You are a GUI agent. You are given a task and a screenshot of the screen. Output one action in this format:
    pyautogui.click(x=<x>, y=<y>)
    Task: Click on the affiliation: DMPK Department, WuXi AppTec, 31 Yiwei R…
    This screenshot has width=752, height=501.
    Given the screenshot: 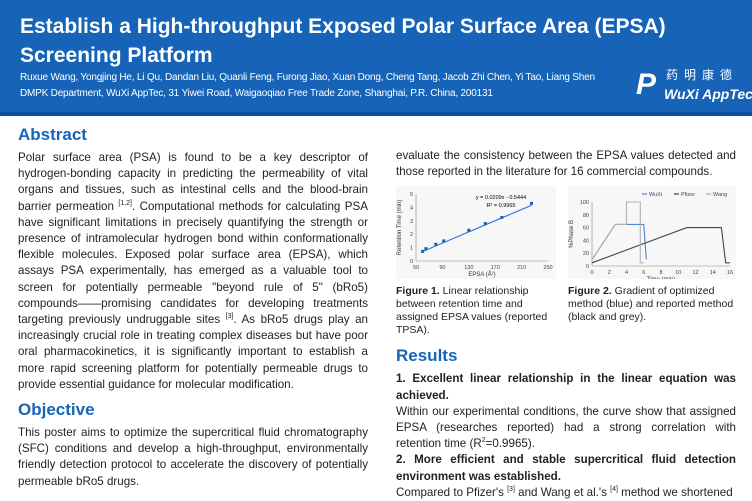 What is the action you would take?
    pyautogui.click(x=256, y=93)
    